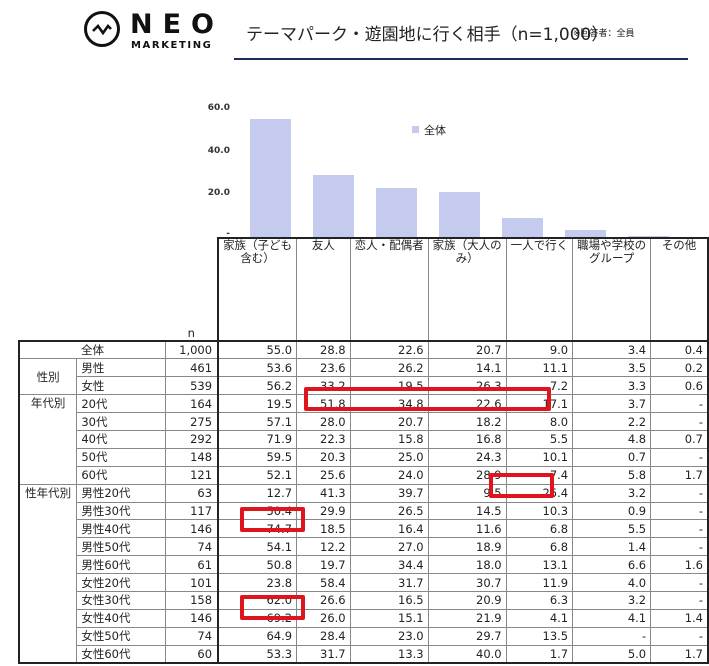 The image size is (709, 666). I want to click on table-row: 男性60代 61 50.8 19.7 34.4 18.0 13.1 6.6 1.6, so click(364, 565).